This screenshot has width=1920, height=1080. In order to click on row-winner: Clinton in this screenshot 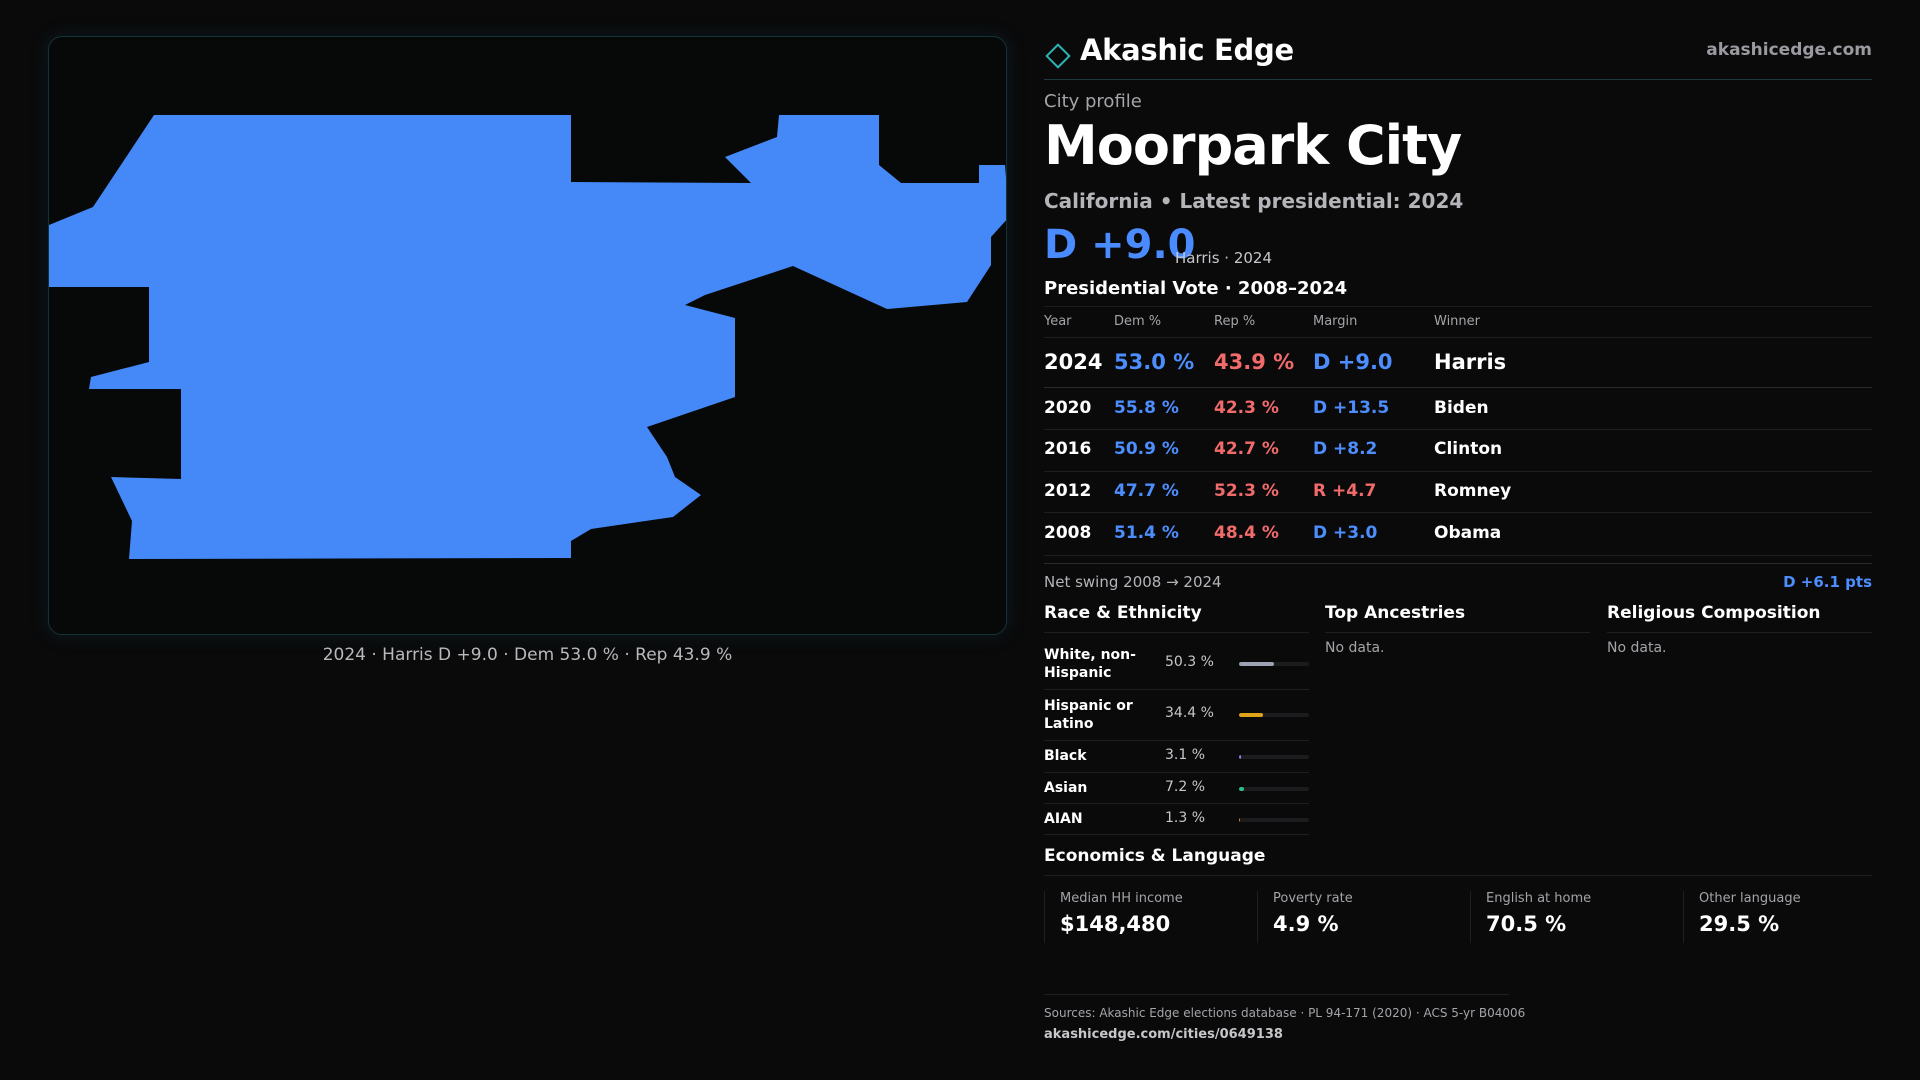, I will do `click(1468, 449)`.